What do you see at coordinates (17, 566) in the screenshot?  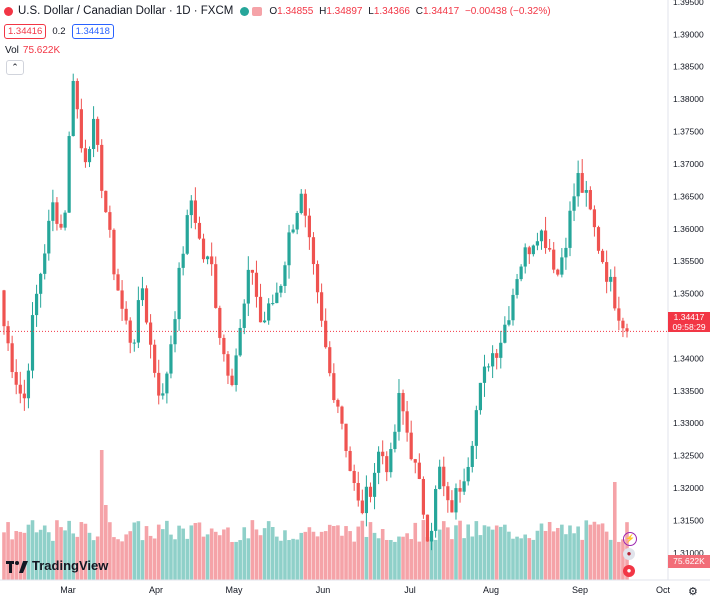 I see `tradingview-logo-icon` at bounding box center [17, 566].